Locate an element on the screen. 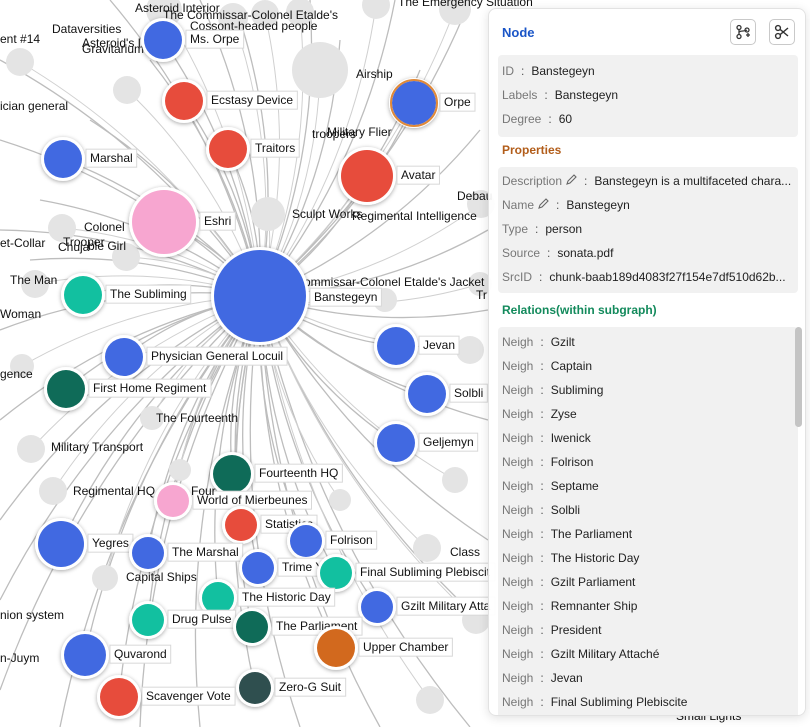 The width and height of the screenshot is (810, 727). graph-node: Eshri is located at coordinates (182, 222).